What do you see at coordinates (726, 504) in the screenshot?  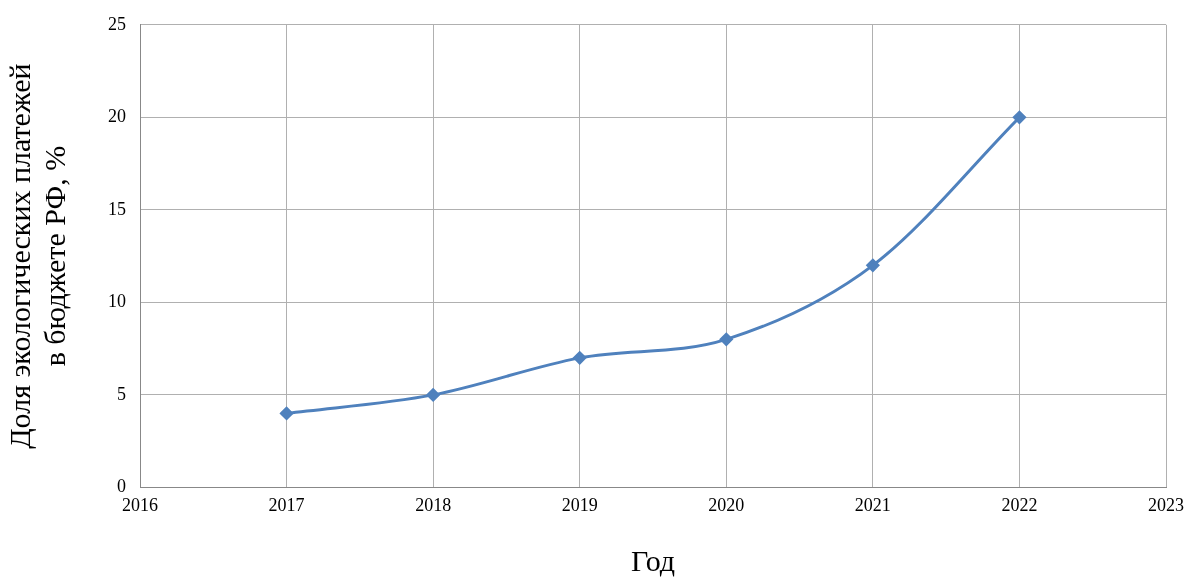 I see `x-tick-label: 2020` at bounding box center [726, 504].